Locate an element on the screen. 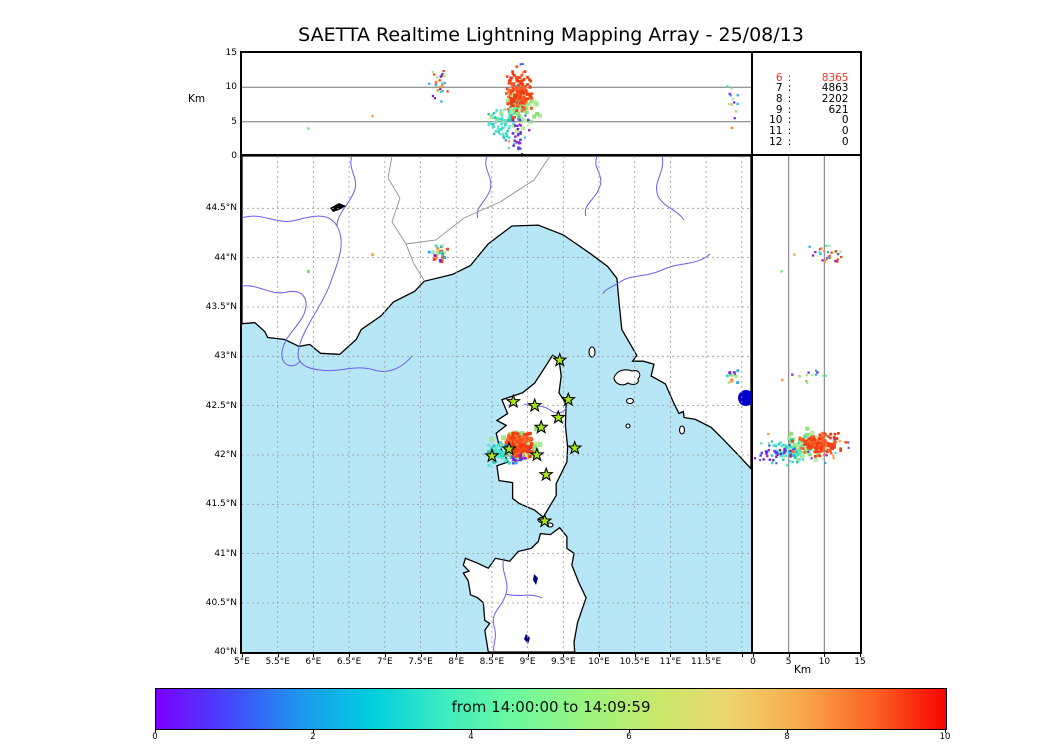 This screenshot has height=750, width=1050. lat-tick-label: 40.5°N is located at coordinates (221, 602).